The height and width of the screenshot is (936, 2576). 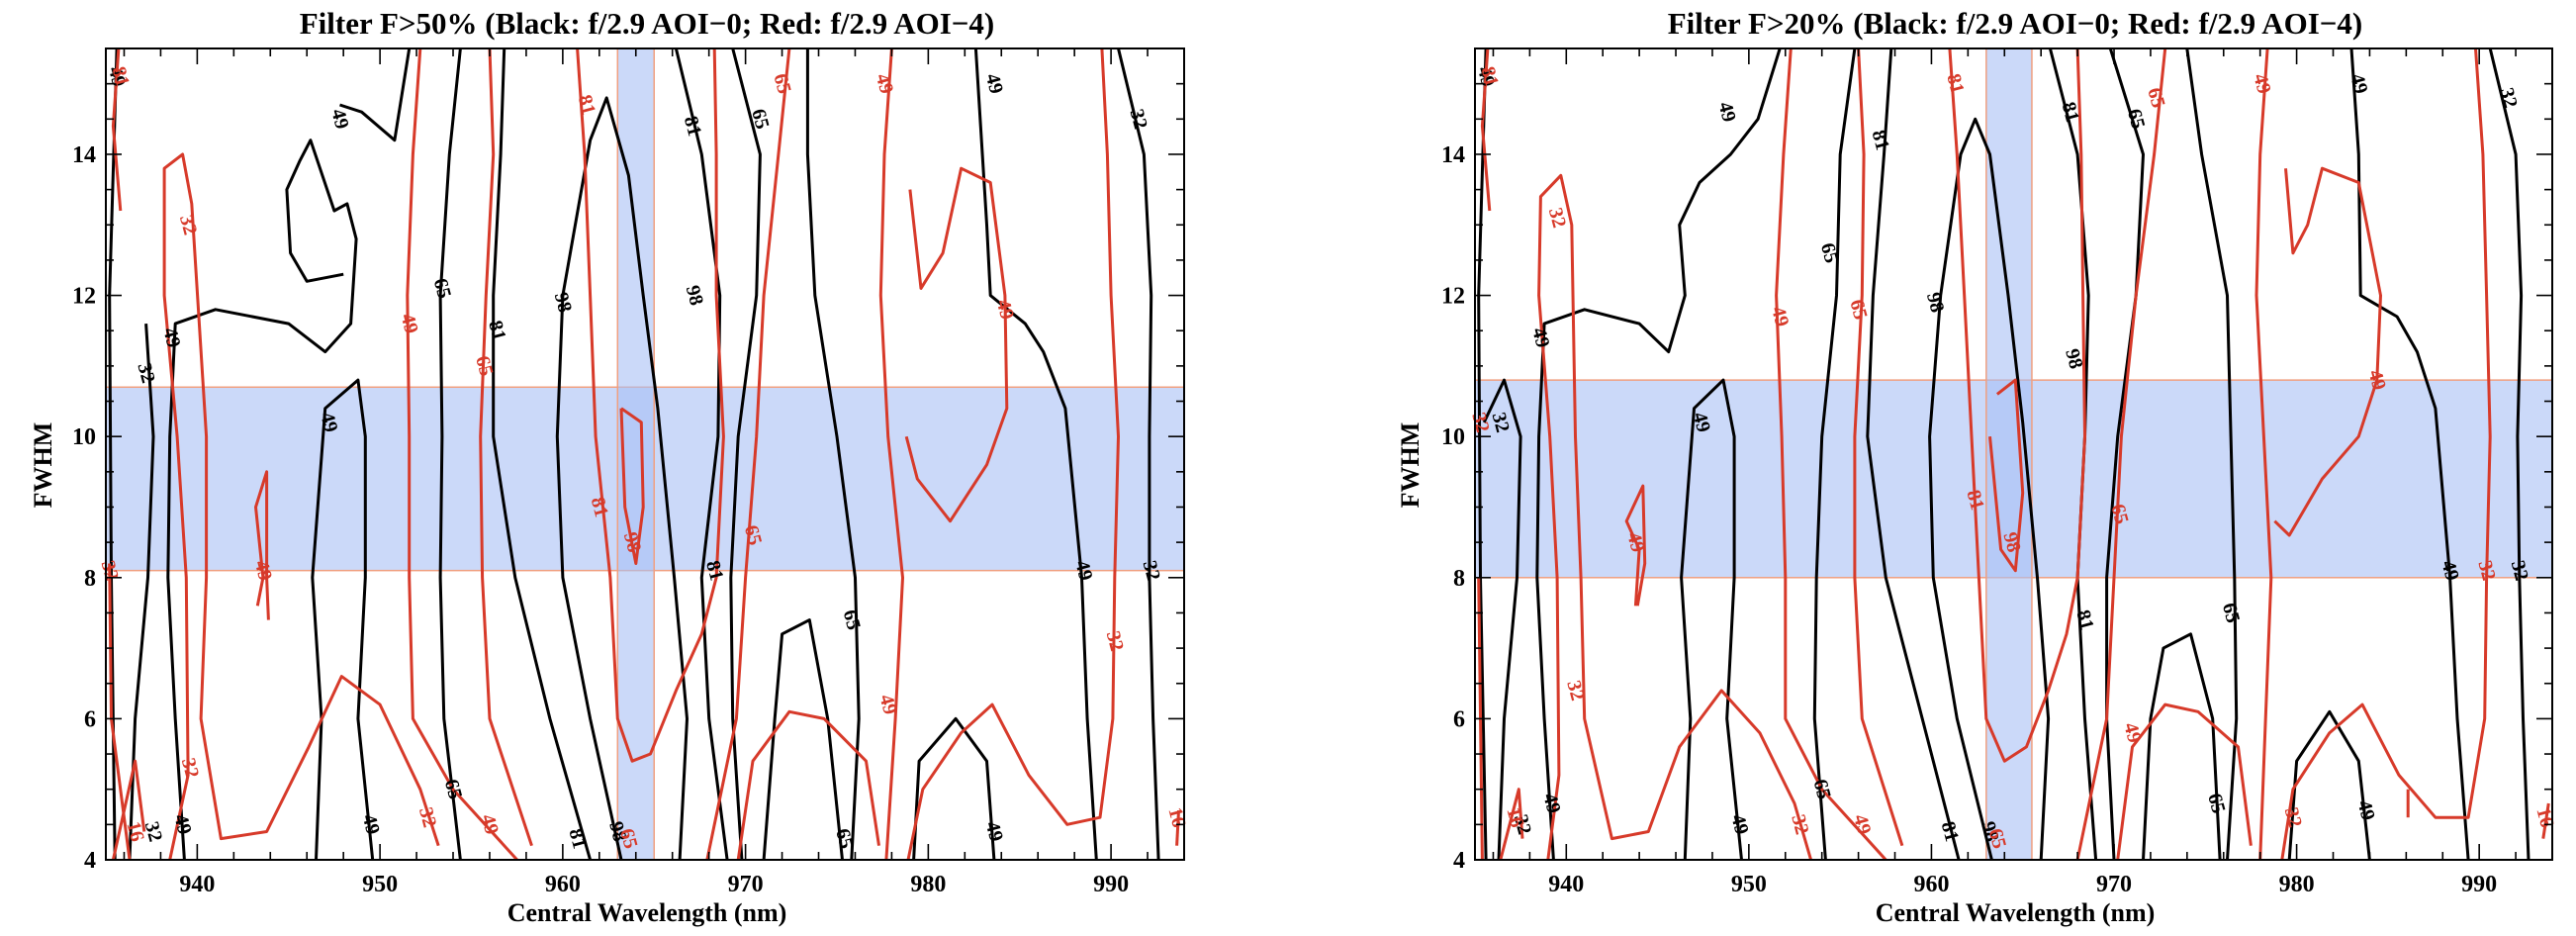 I want to click on right-x-tick-label: 980, so click(x=2297, y=884).